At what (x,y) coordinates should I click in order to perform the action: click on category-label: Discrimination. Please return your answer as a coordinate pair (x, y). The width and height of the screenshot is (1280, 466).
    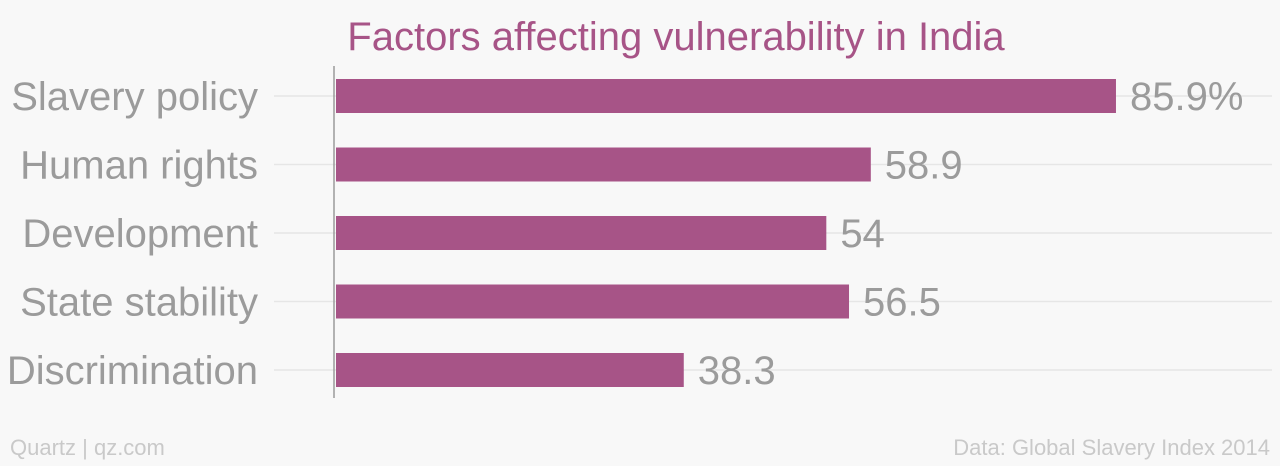
    Looking at the image, I should click on (132, 371).